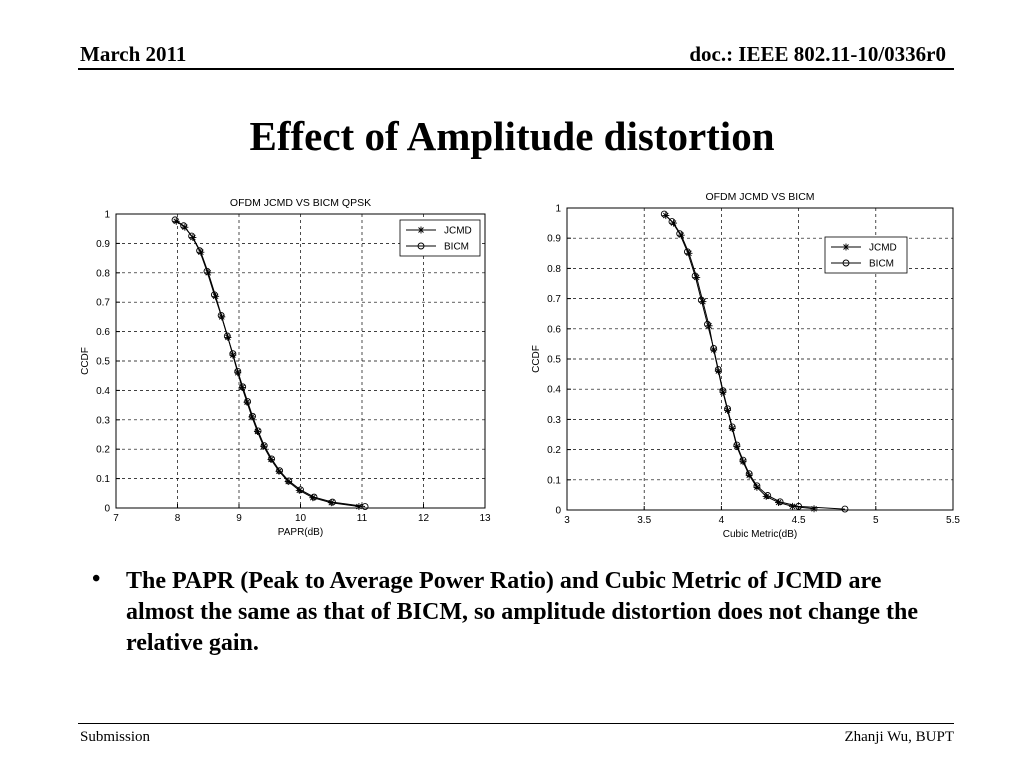 This screenshot has width=1024, height=768. I want to click on x-tick-label: 3, so click(567, 520).